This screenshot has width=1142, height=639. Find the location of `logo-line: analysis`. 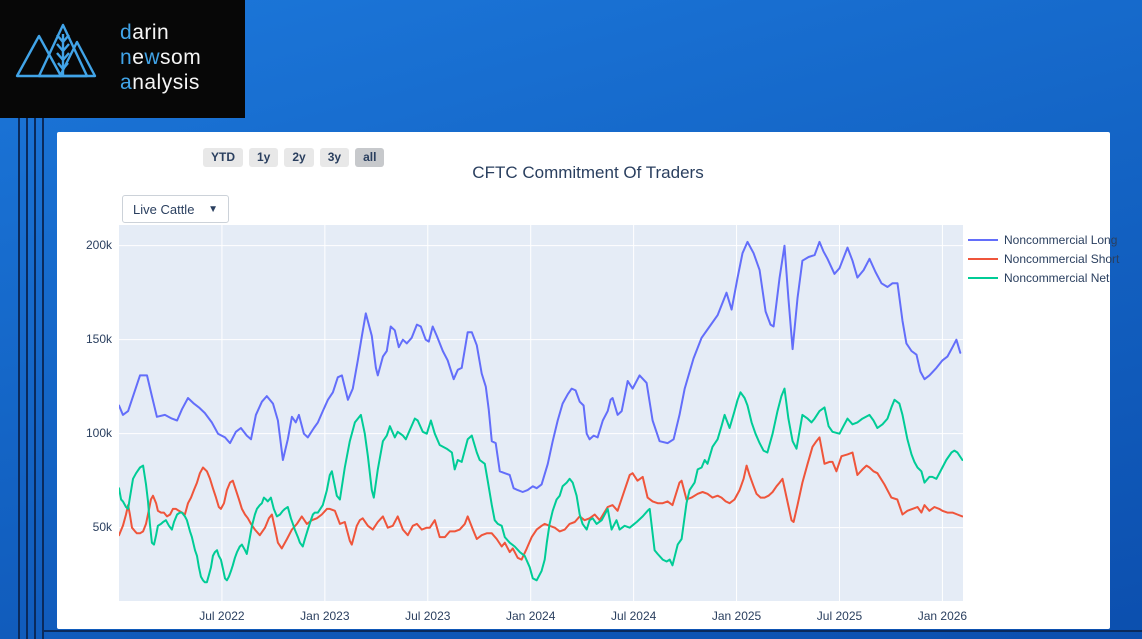

logo-line: analysis is located at coordinates (160, 82).